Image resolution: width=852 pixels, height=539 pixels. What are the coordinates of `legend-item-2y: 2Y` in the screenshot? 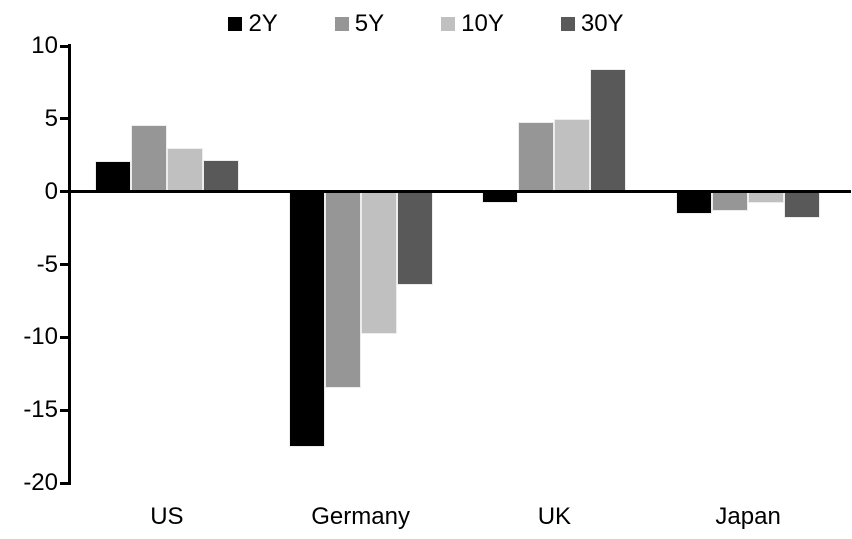 It's located at (253, 24).